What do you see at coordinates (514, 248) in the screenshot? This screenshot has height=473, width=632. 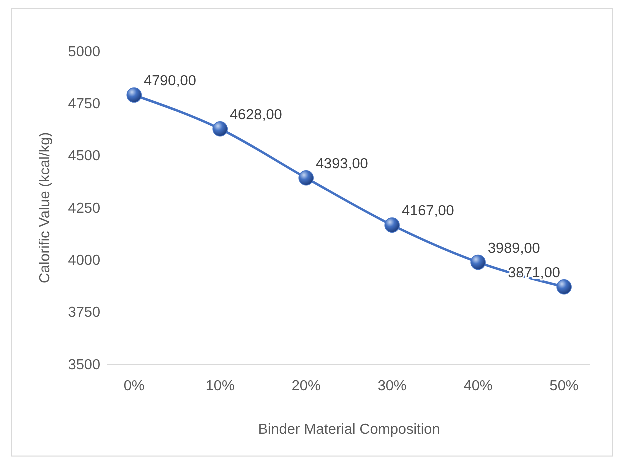 I see `data-label: 3989,00` at bounding box center [514, 248].